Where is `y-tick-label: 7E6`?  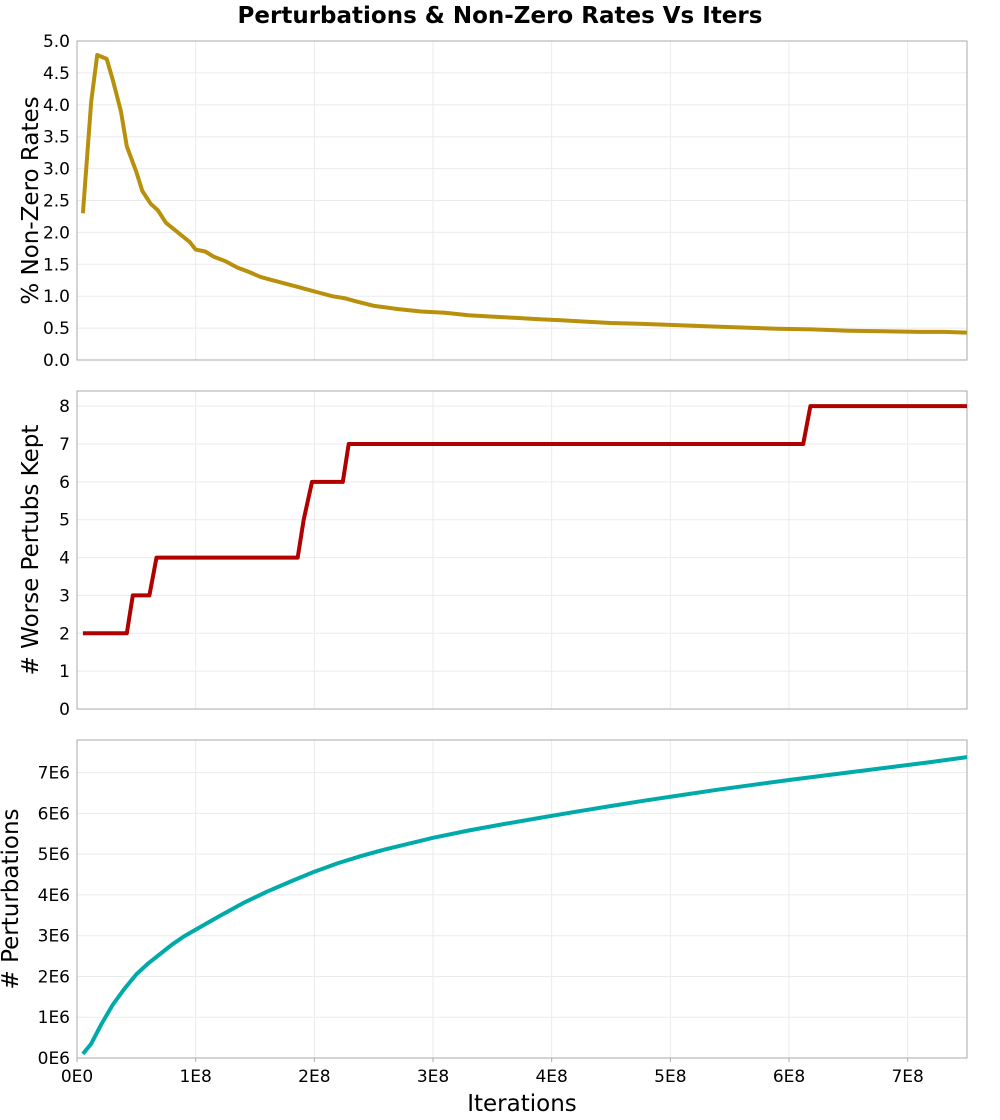
y-tick-label: 7E6 is located at coordinates (54, 774).